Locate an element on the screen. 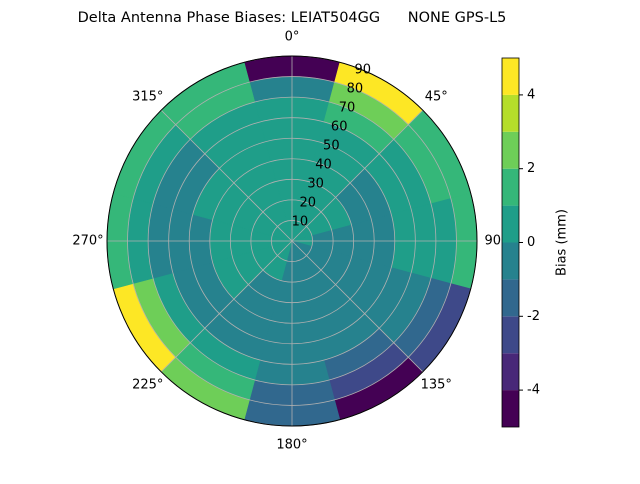 This screenshot has width=640, height=484. r-tick-label: 80 is located at coordinates (355, 89).